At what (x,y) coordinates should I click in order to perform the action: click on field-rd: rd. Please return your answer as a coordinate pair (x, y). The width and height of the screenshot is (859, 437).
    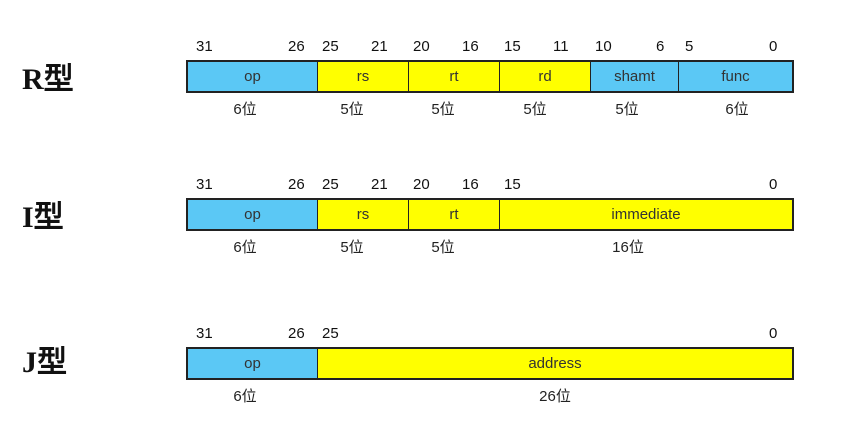
    Looking at the image, I should click on (545, 76).